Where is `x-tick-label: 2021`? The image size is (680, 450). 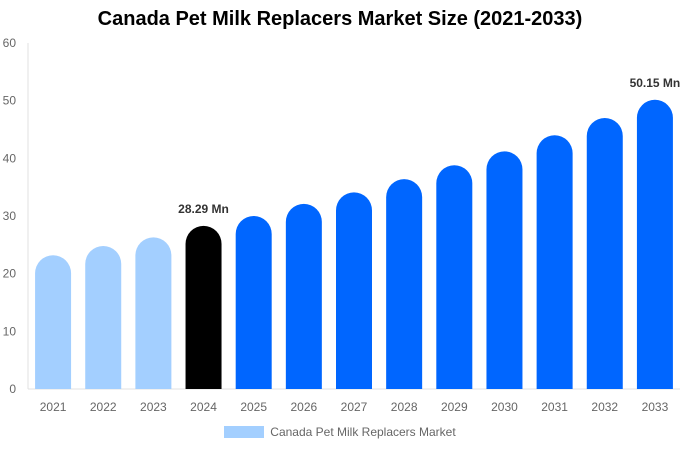
x-tick-label: 2021 is located at coordinates (53, 407).